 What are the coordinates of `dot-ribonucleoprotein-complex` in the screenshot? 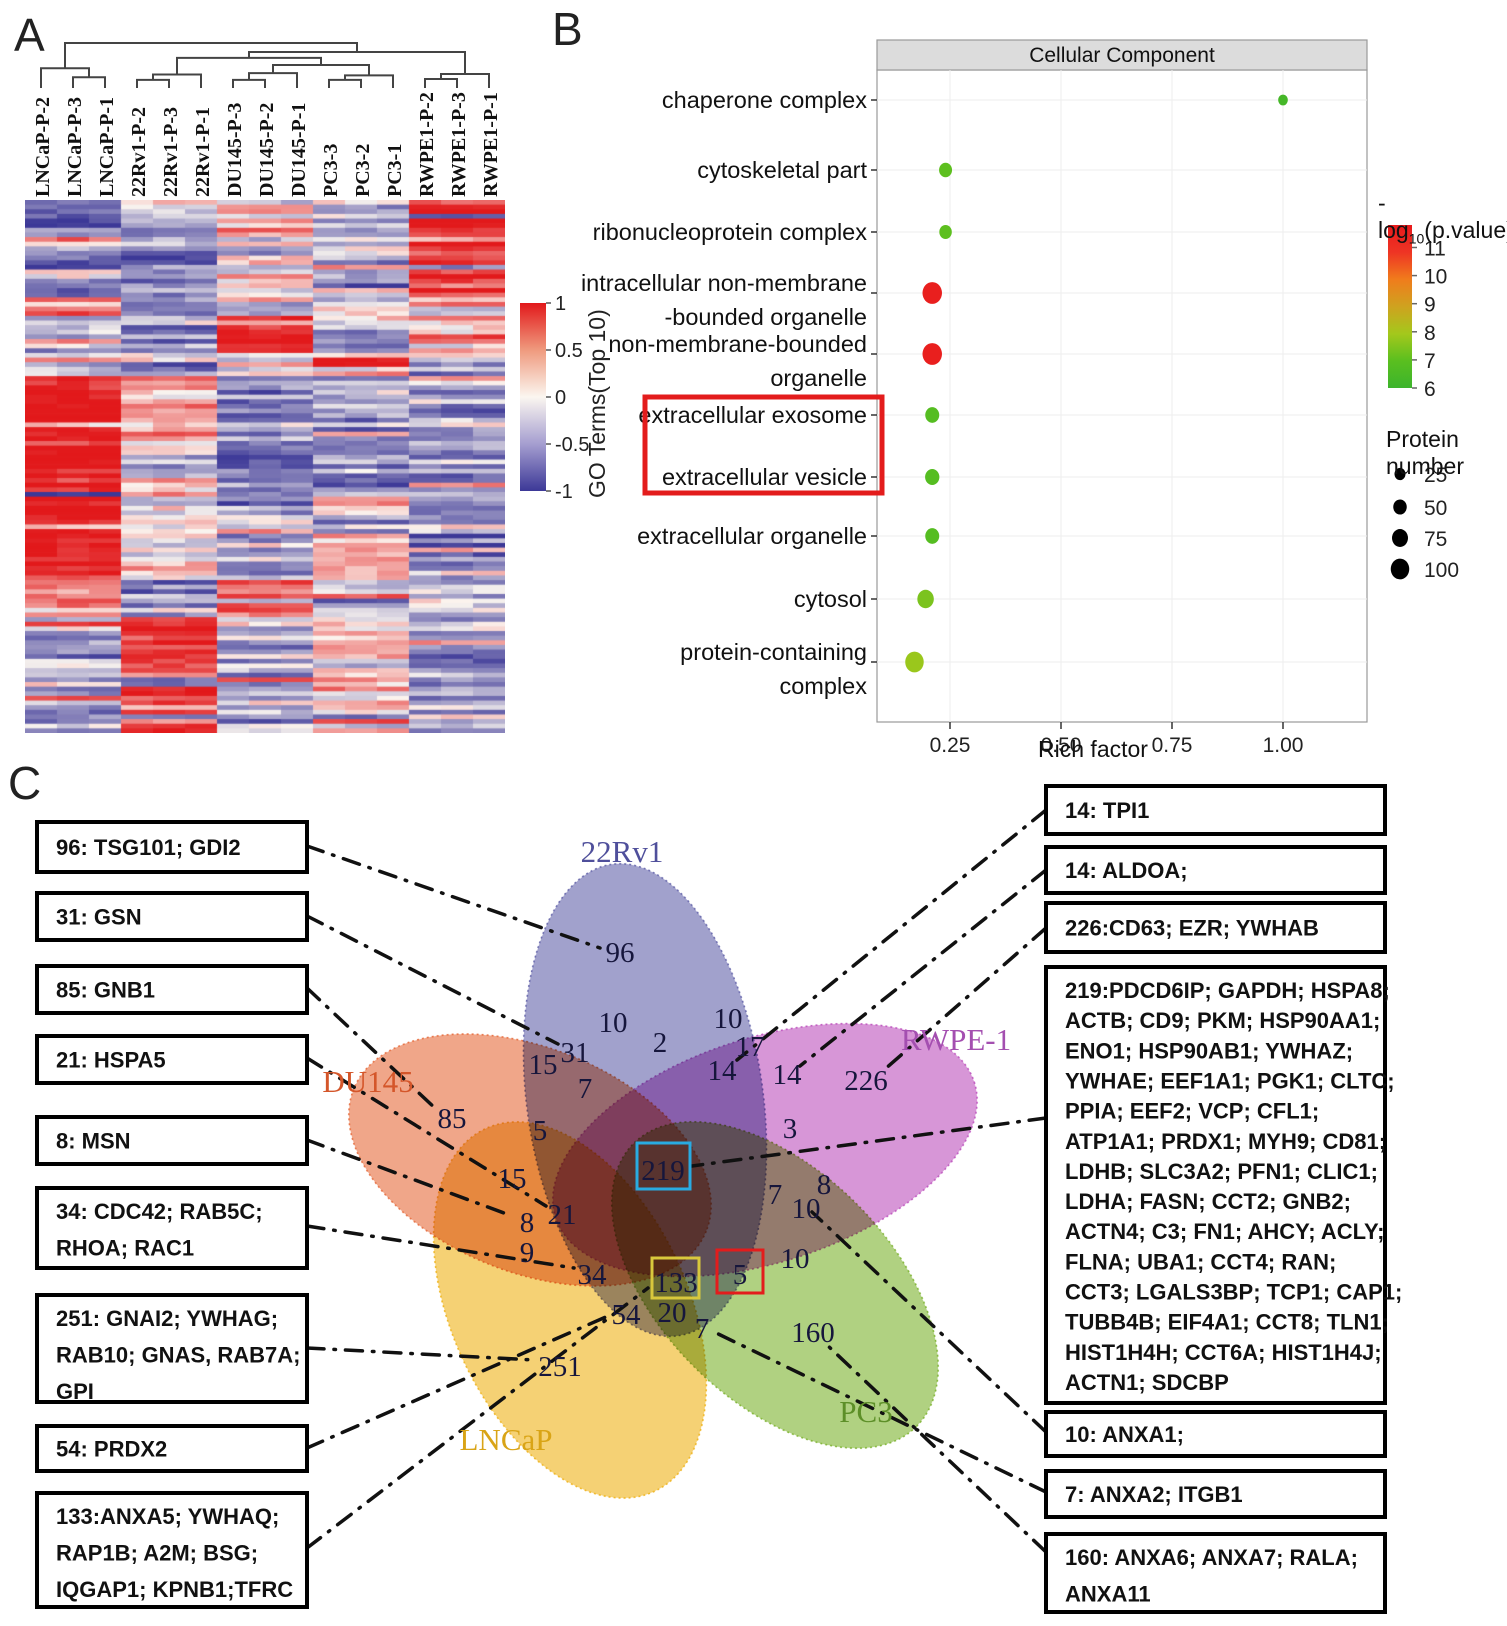 It's located at (945, 232).